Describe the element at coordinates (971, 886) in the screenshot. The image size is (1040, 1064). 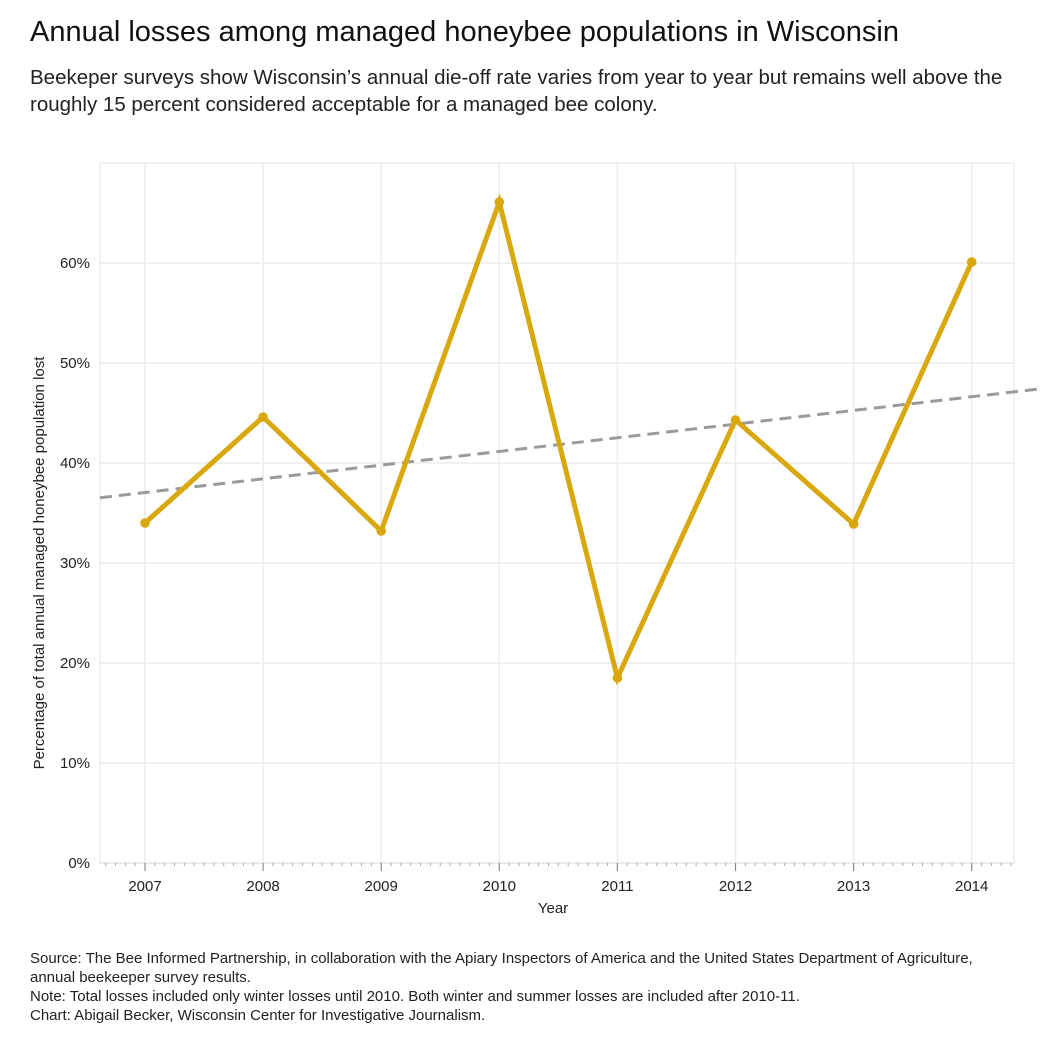
I see `x-tick-label: 2014` at that location.